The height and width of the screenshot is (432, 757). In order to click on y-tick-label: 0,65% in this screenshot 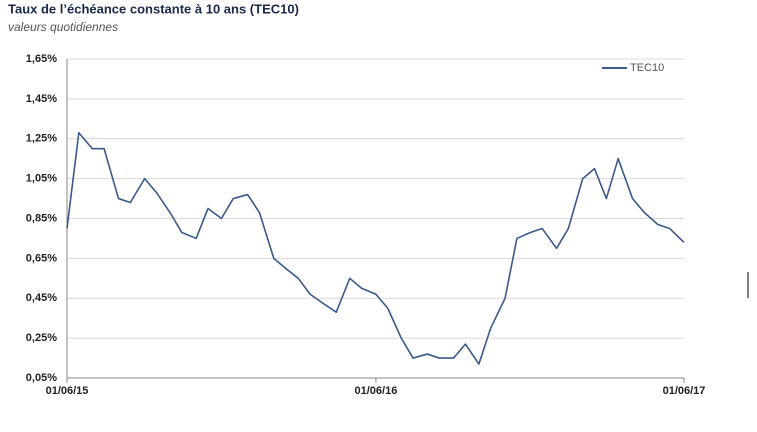, I will do `click(41, 258)`.